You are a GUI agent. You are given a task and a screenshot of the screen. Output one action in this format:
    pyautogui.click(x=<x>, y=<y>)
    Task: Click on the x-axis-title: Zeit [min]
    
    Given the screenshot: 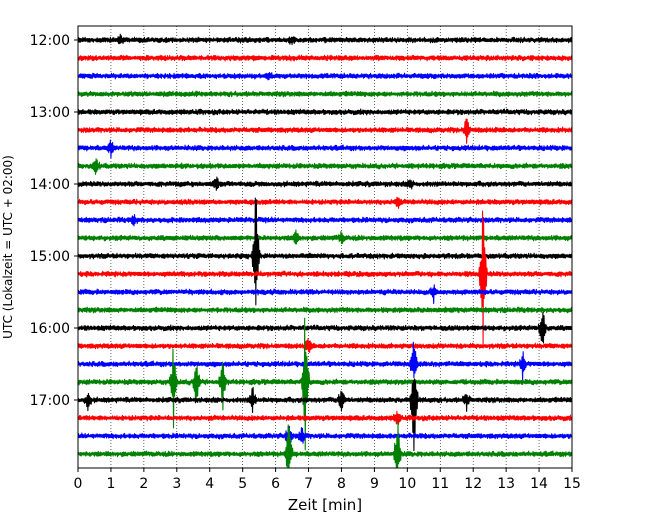 What is the action you would take?
    pyautogui.click(x=325, y=505)
    